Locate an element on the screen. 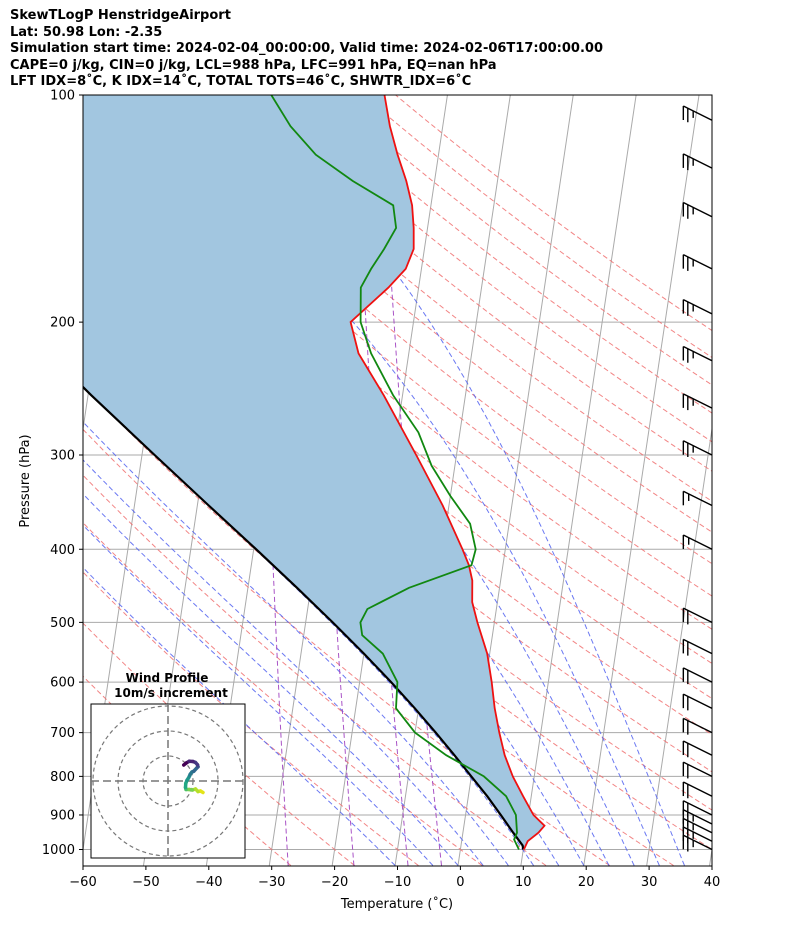  hodograph-title: Wind Profile is located at coordinates (167, 678).